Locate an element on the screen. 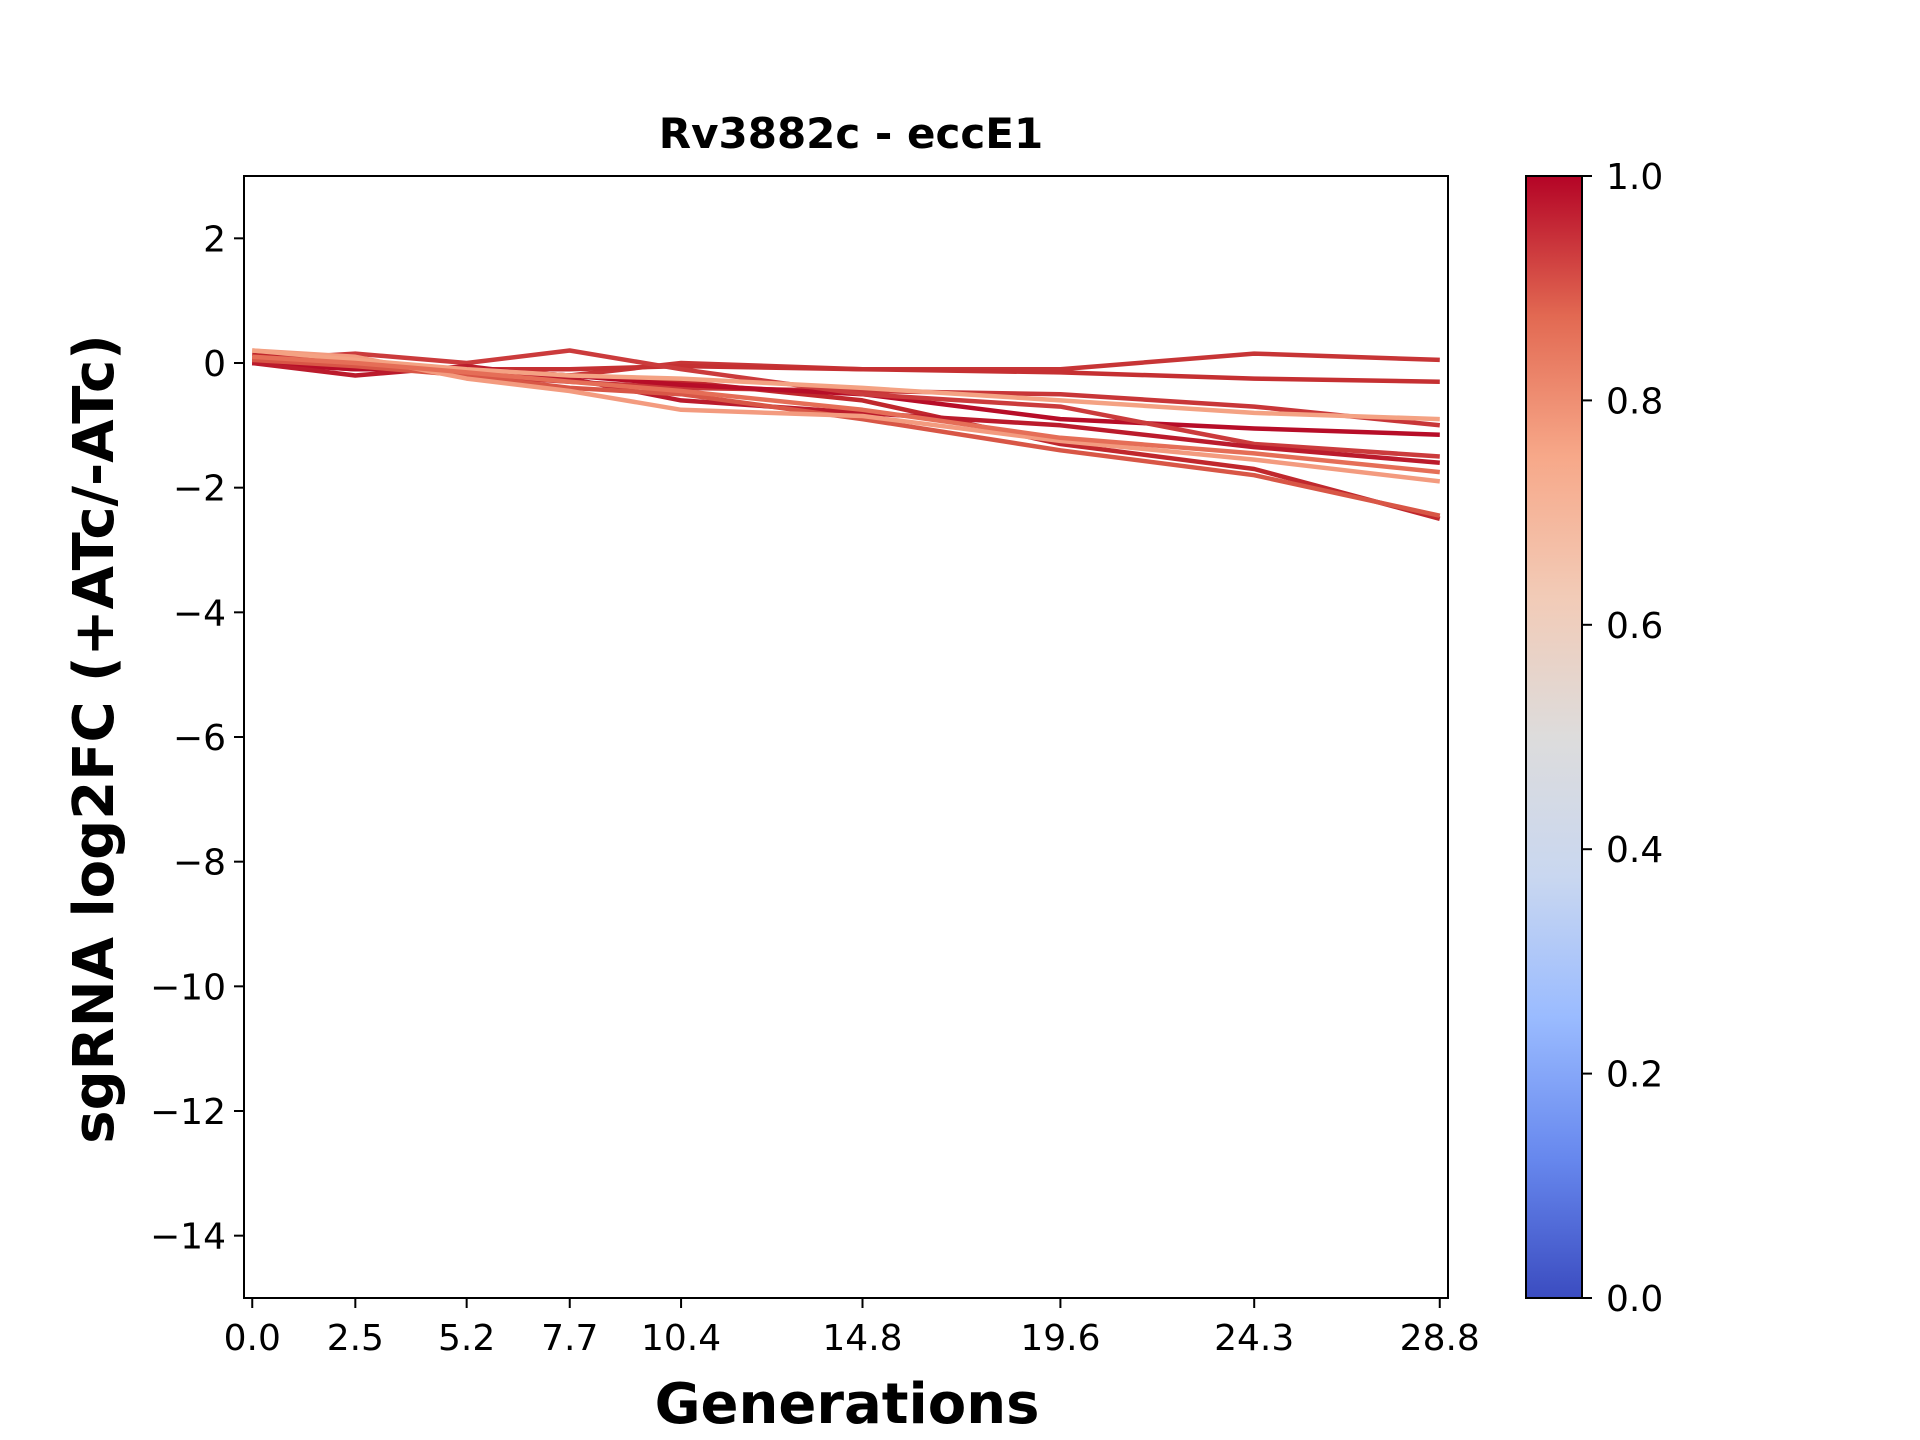 The image size is (1920, 1440). y-tick-label: −14 is located at coordinates (188, 1237).